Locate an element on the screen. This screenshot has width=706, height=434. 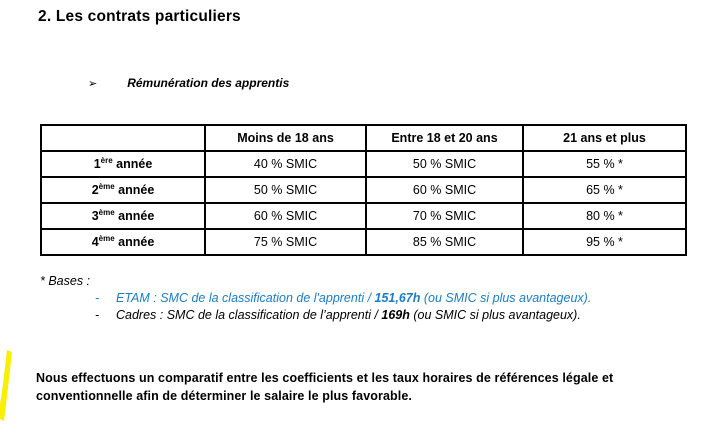
cell-value: 85 % SMIC is located at coordinates (444, 242).